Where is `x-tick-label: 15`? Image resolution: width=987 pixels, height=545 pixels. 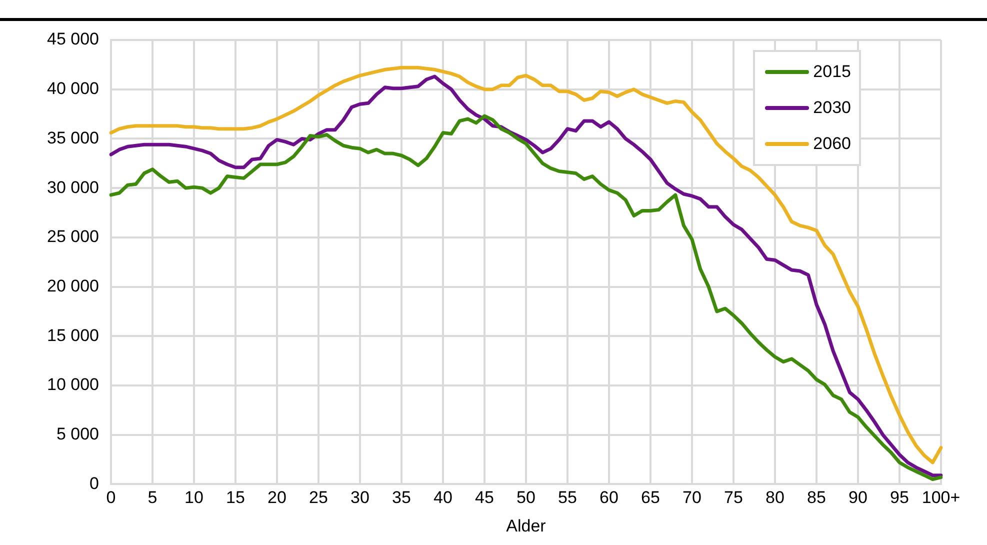 x-tick-label: 15 is located at coordinates (235, 498).